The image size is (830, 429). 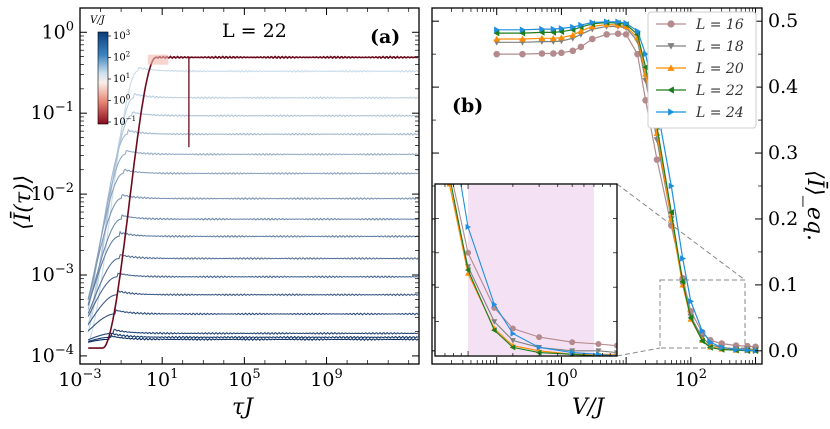 What do you see at coordinates (719, 91) in the screenshot?
I see `legend-label: L = 22` at bounding box center [719, 91].